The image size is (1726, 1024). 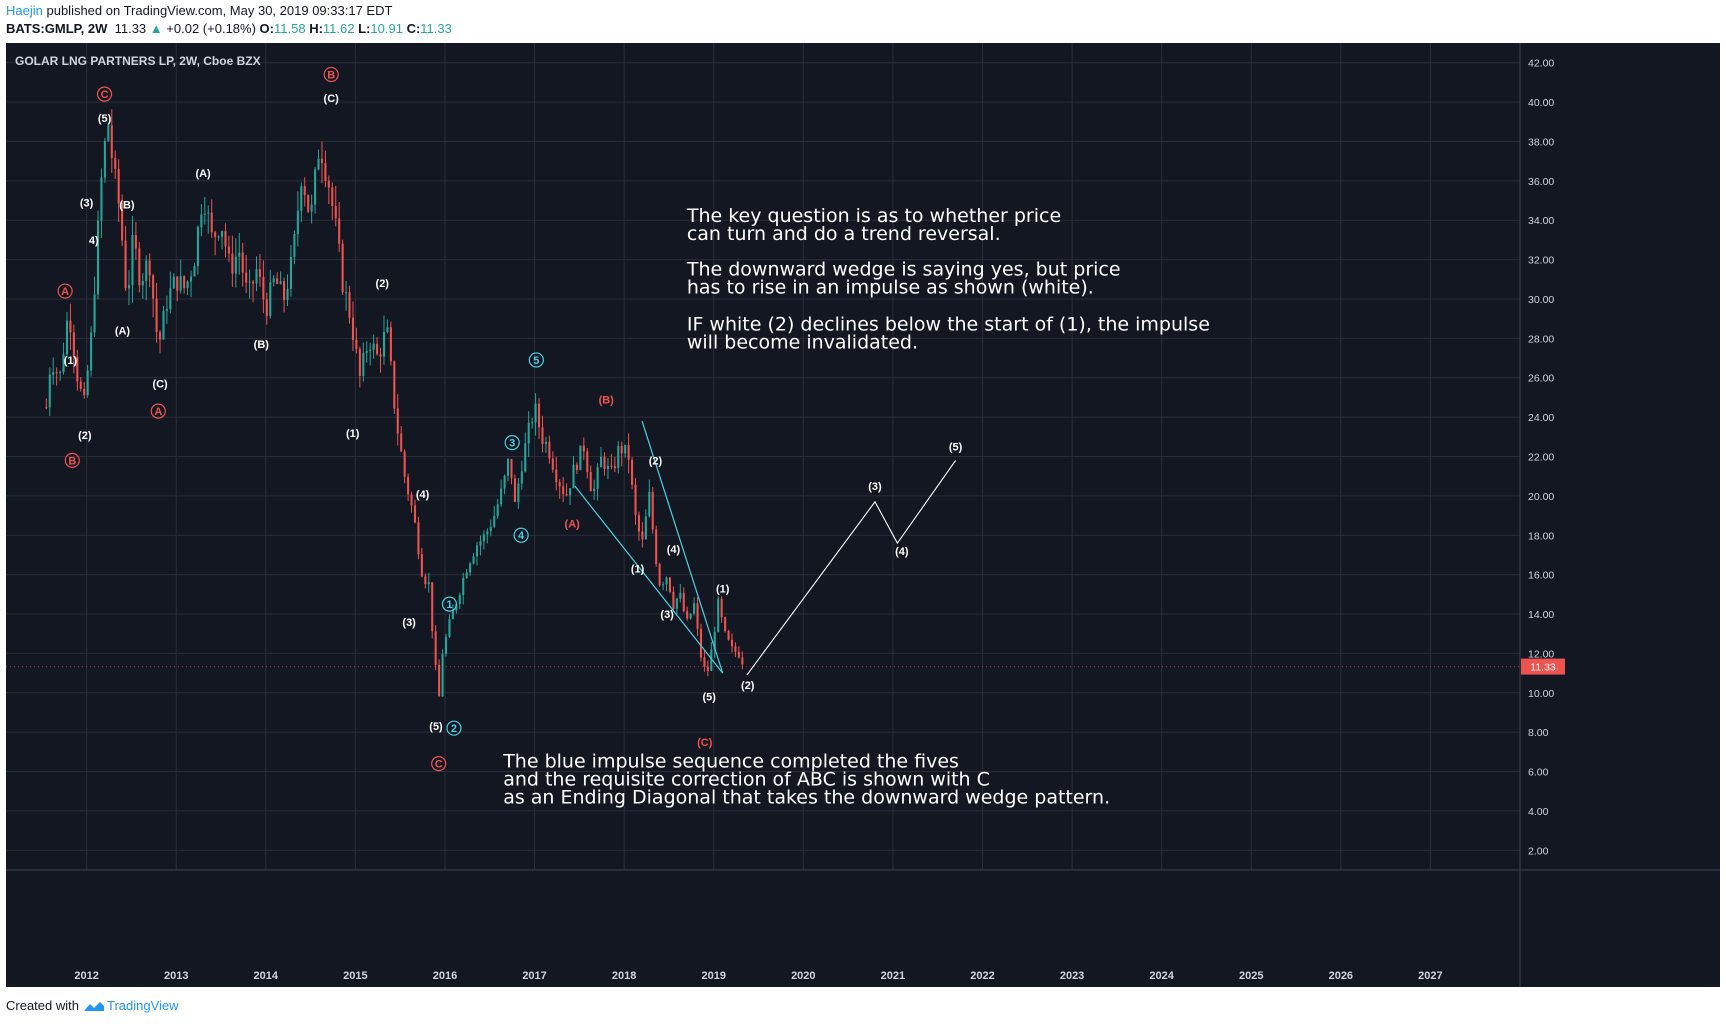 I want to click on wave-label-text: 1, so click(x=449, y=605).